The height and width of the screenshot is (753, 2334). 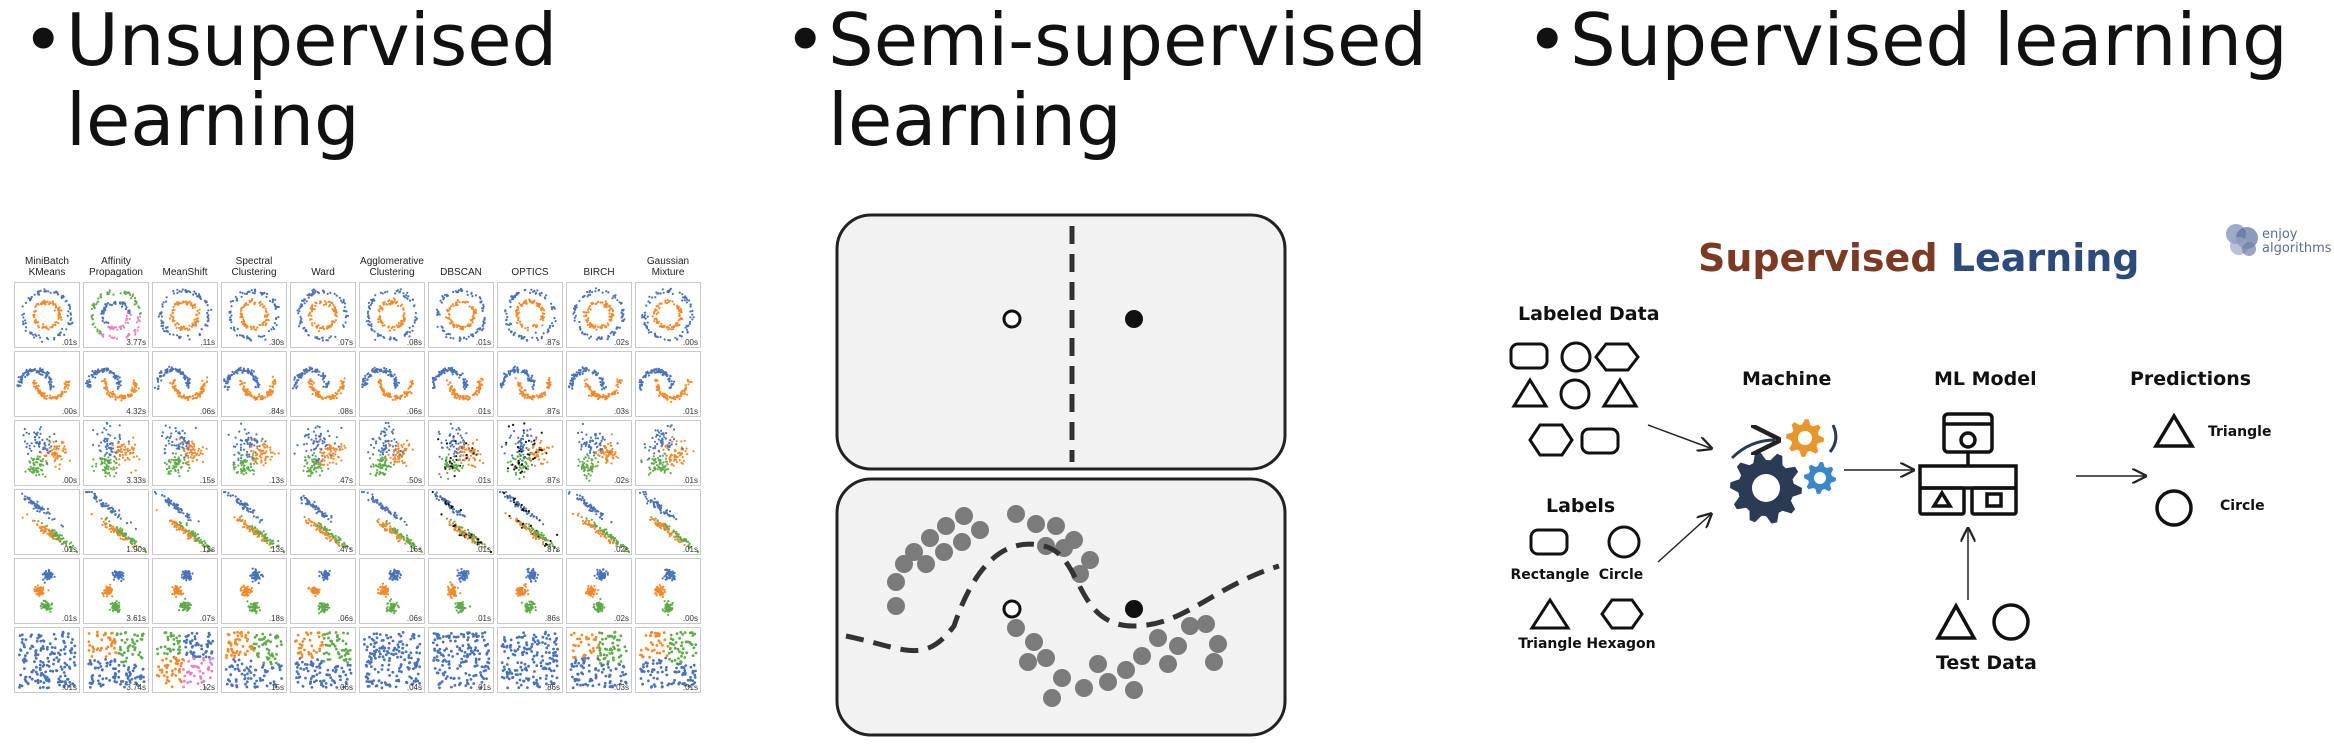 I want to click on runtime-label: .13s, so click(x=276, y=480).